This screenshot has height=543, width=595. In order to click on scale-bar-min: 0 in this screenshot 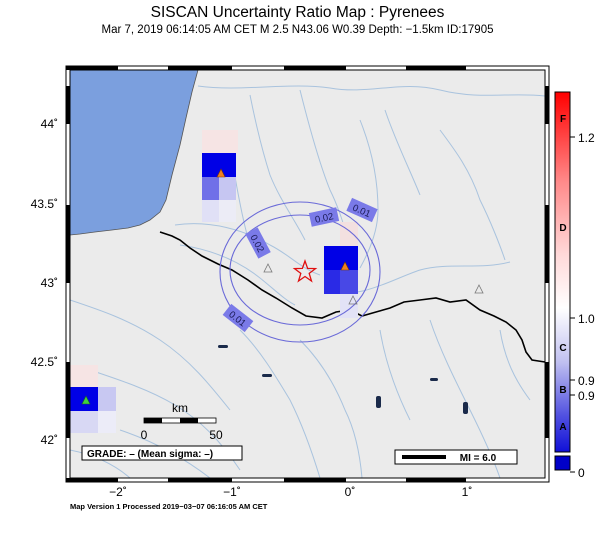, I will do `click(144, 435)`.